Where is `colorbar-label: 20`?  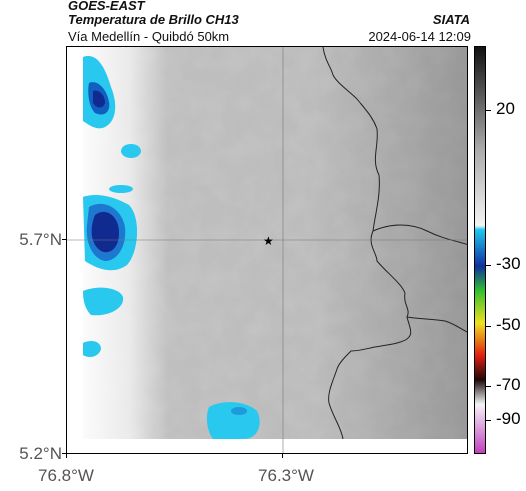
colorbar-label: 20 is located at coordinates (505, 108).